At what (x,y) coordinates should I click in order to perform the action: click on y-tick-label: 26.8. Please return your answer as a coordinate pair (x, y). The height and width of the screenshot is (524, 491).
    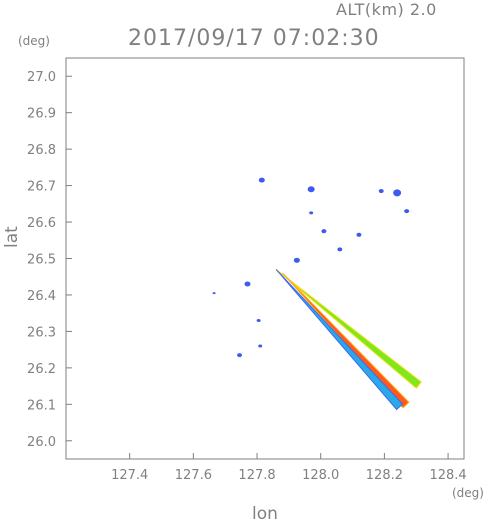
    Looking at the image, I should click on (41, 150).